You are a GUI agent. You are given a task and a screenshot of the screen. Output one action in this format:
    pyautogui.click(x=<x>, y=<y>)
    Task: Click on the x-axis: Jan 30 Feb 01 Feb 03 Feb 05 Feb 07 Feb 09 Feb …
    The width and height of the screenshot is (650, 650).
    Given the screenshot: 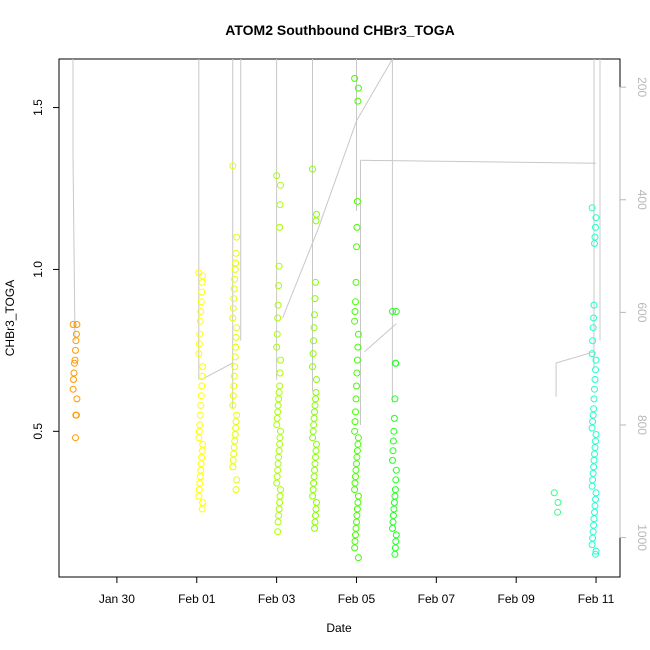 What is the action you would take?
    pyautogui.click(x=357, y=591)
    